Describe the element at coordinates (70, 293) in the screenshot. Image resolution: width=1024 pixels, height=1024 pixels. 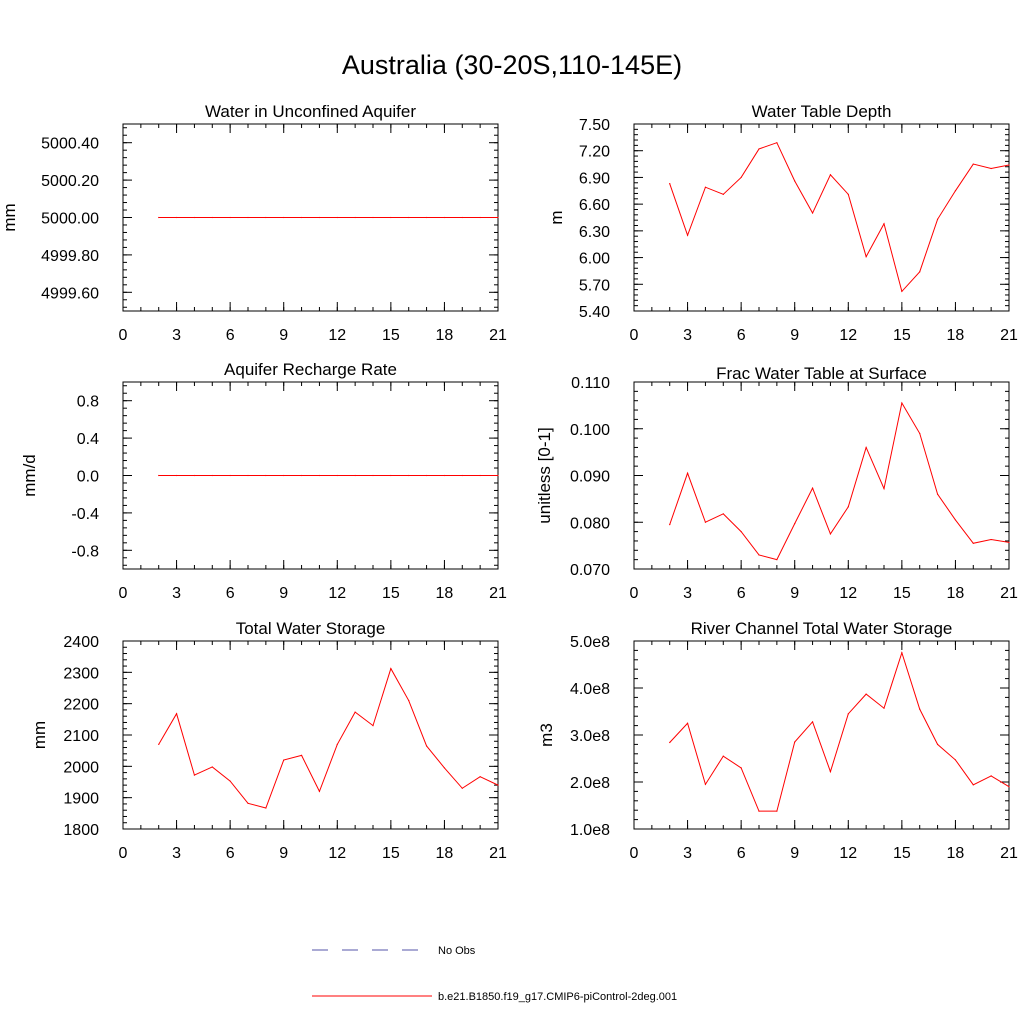
I see `y-tick-label: 4999.60` at that location.